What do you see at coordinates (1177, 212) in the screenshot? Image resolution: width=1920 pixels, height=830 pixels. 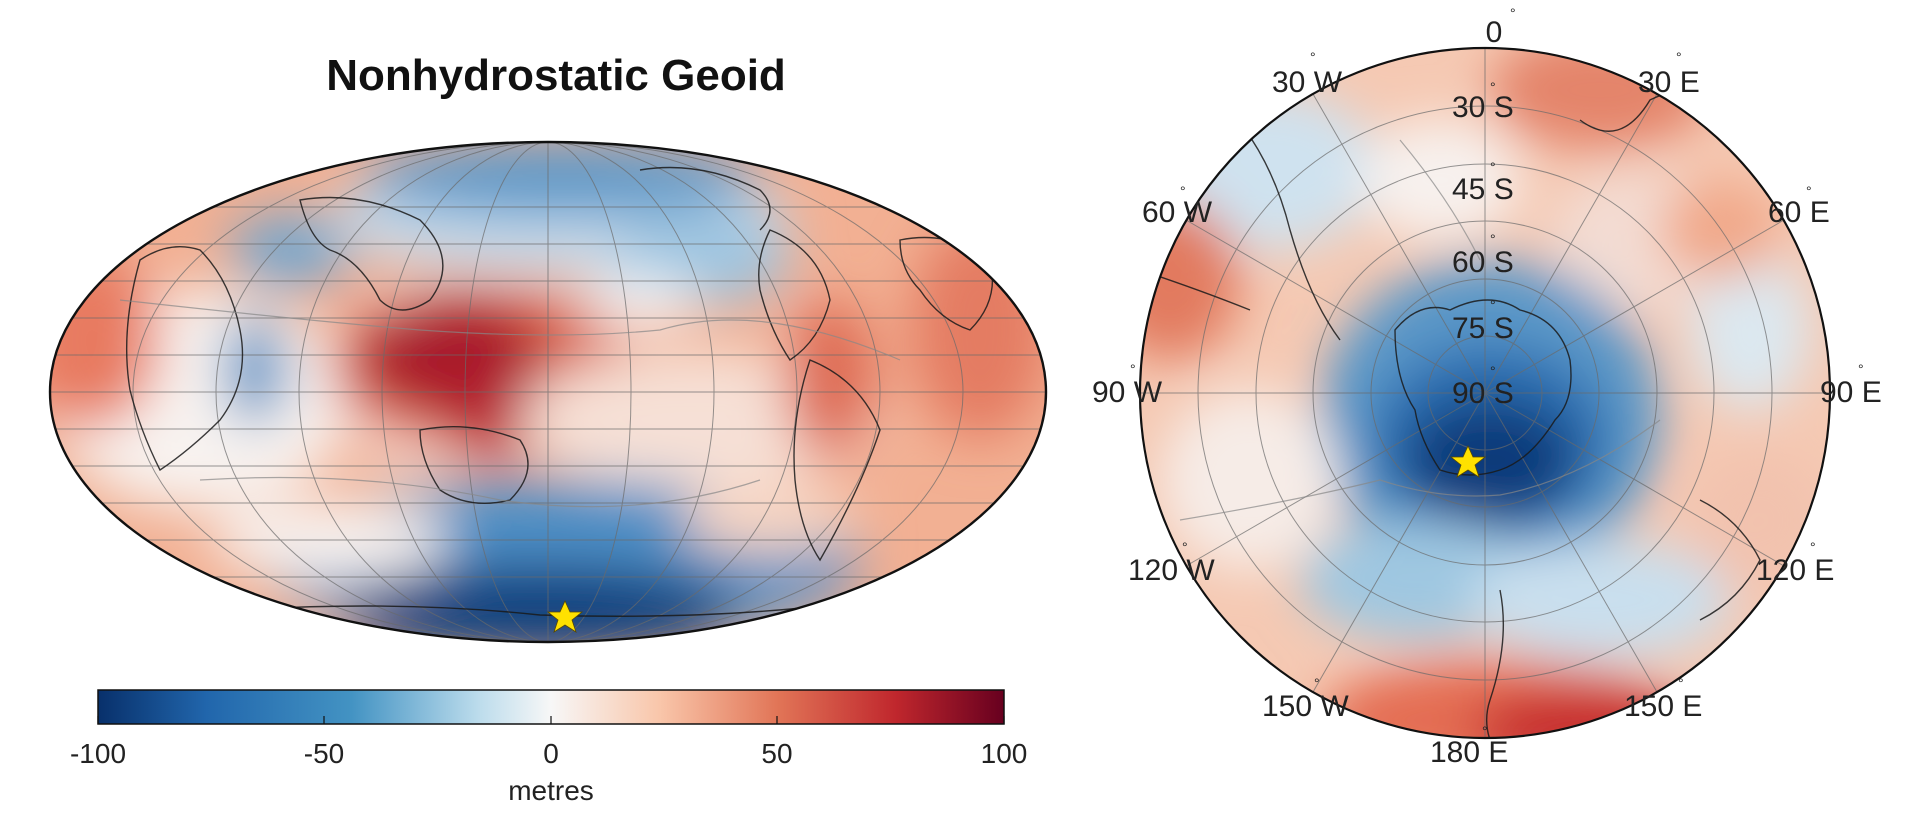 I see `lon-label-60w: 60 W` at bounding box center [1177, 212].